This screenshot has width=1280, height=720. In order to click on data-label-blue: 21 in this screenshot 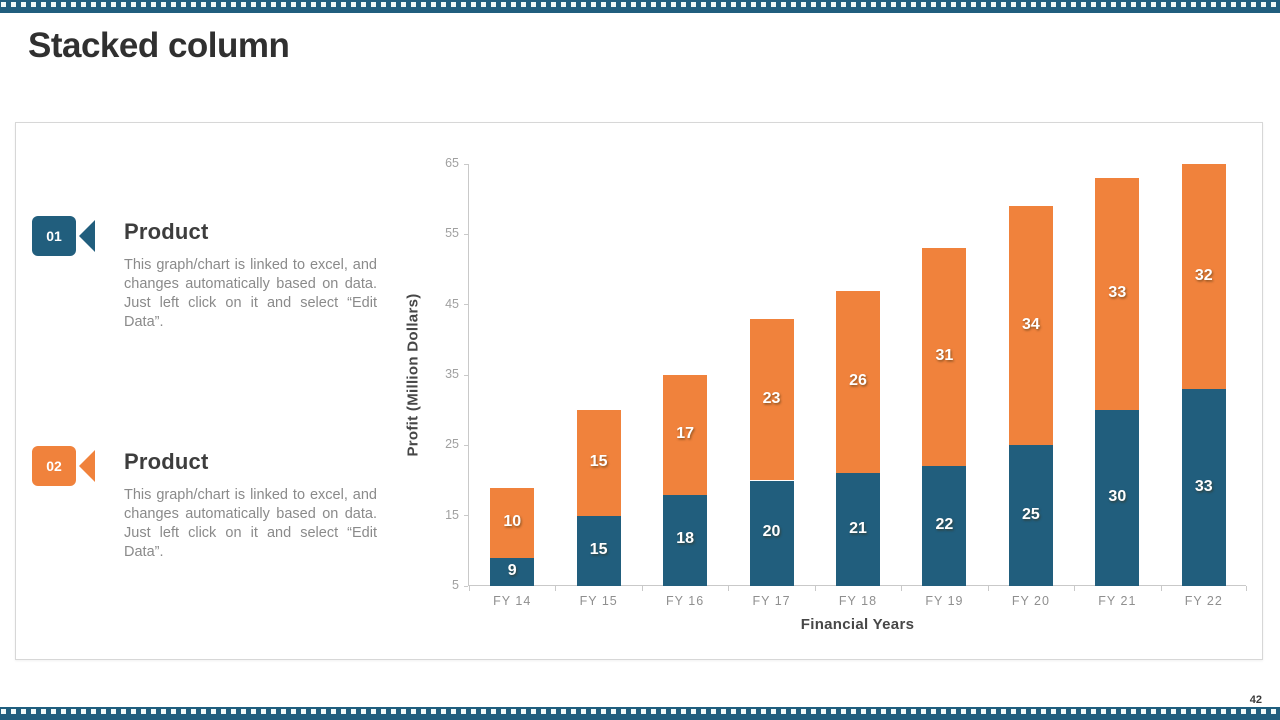, I will do `click(858, 528)`.